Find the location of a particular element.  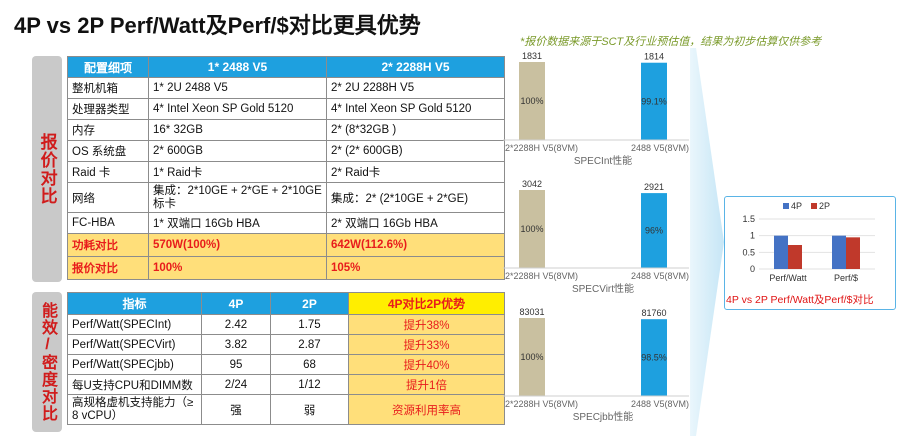

table-cell: 高规格虚机支持能力（≥ 8 vCPU） is located at coordinates (134, 409).